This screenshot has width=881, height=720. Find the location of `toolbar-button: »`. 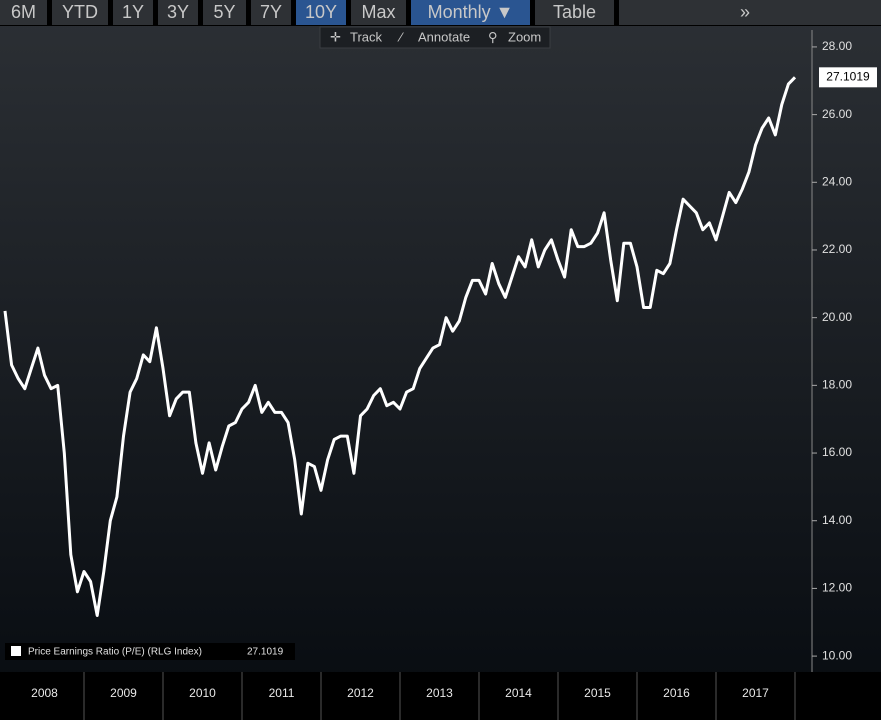

toolbar-button: » is located at coordinates (745, 12).